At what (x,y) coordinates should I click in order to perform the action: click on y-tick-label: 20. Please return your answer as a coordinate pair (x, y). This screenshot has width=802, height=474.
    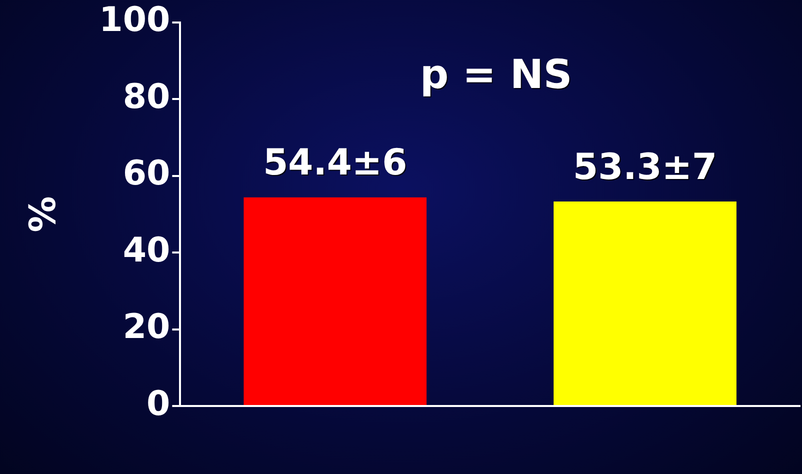
    Looking at the image, I should click on (146, 327).